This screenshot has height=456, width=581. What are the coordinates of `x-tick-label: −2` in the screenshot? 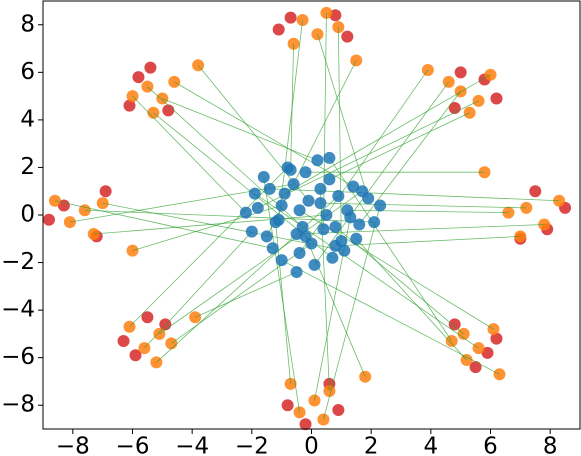 It's located at (252, 445).